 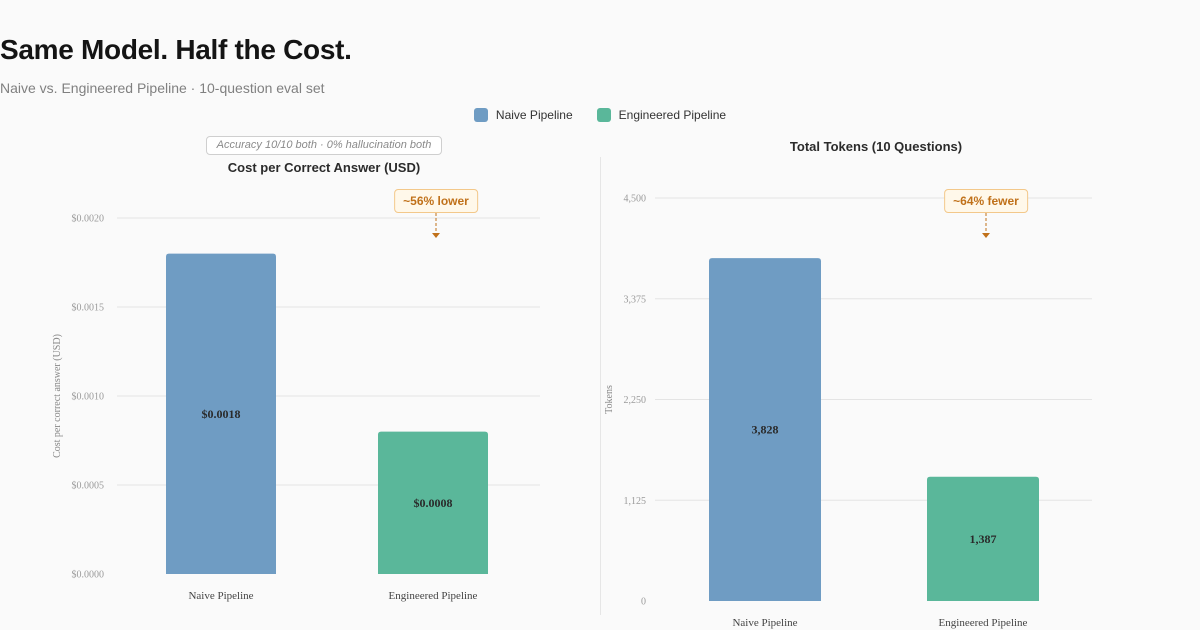 What do you see at coordinates (986, 201) in the screenshot?
I see `callout-token-reduction: ~64% fewer` at bounding box center [986, 201].